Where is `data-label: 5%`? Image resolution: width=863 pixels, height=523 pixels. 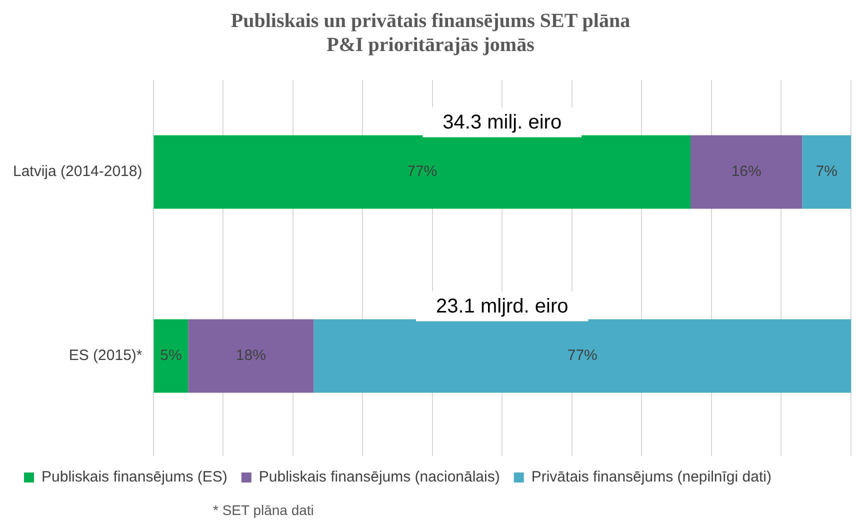 data-label: 5% is located at coordinates (171, 355).